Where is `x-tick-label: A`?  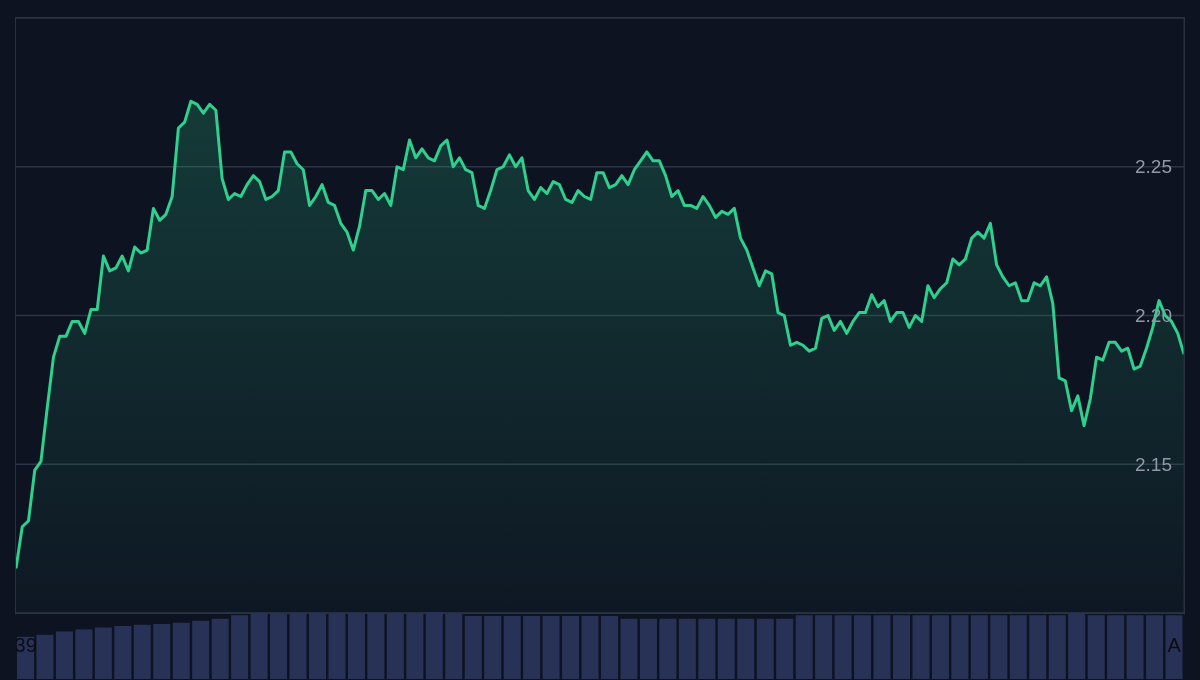
x-tick-label: A is located at coordinates (1174, 645).